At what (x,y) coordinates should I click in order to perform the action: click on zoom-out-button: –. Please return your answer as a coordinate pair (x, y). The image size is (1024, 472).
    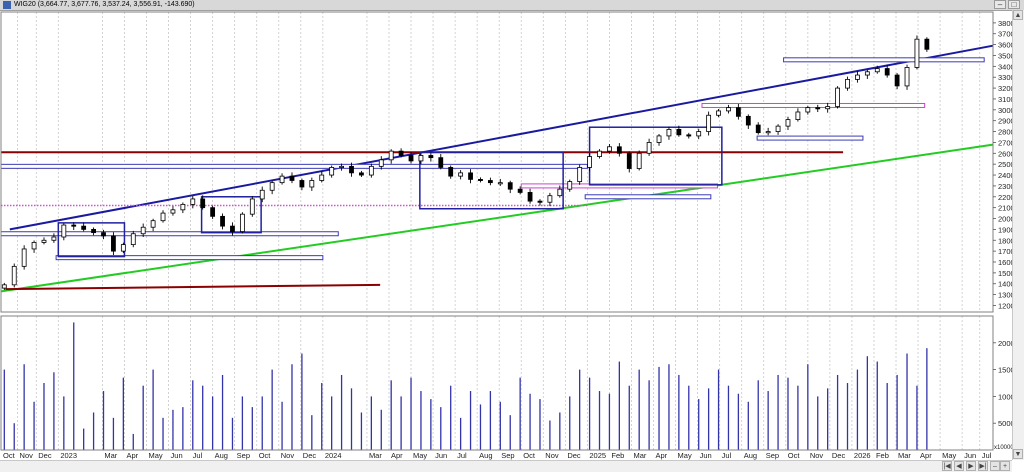
    Looking at the image, I should click on (995, 466).